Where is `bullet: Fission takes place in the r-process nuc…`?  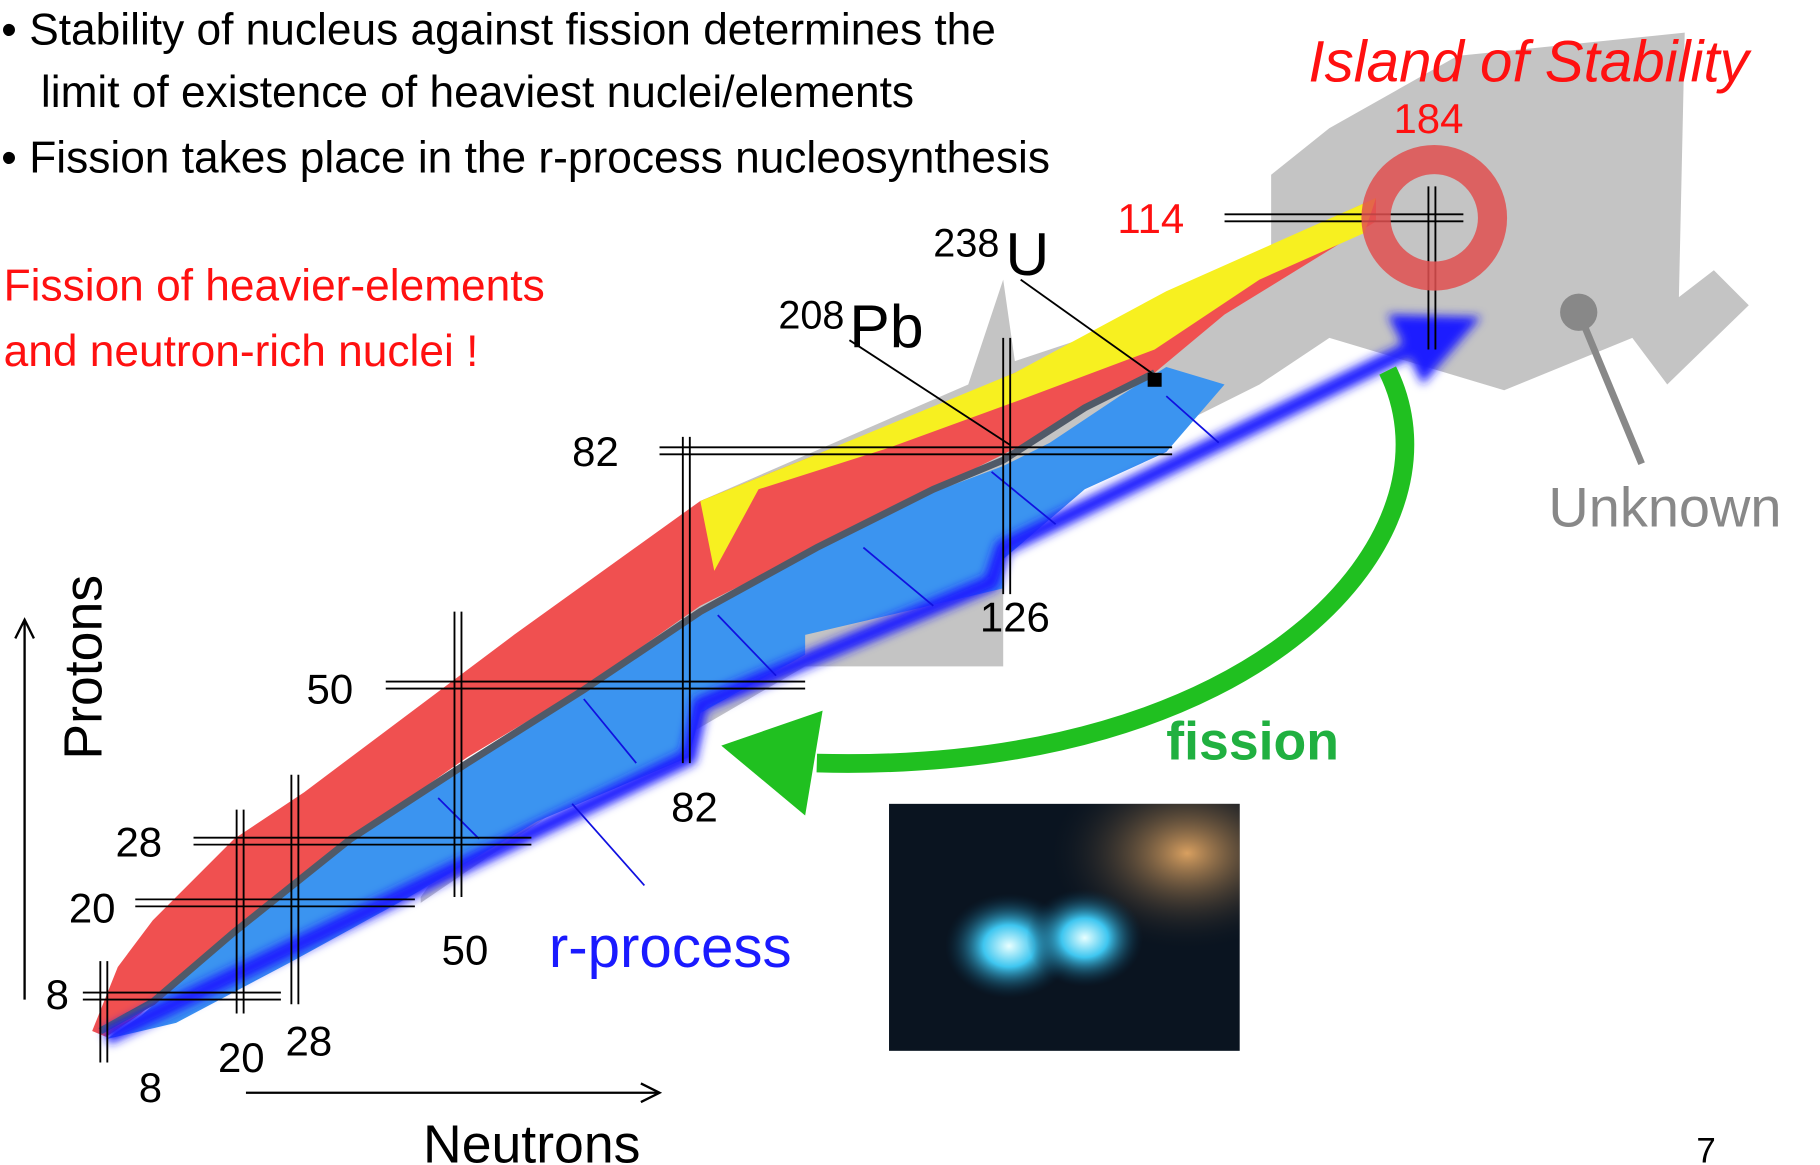
bullet: Fission takes place in the r-process nuc… is located at coordinates (539, 157).